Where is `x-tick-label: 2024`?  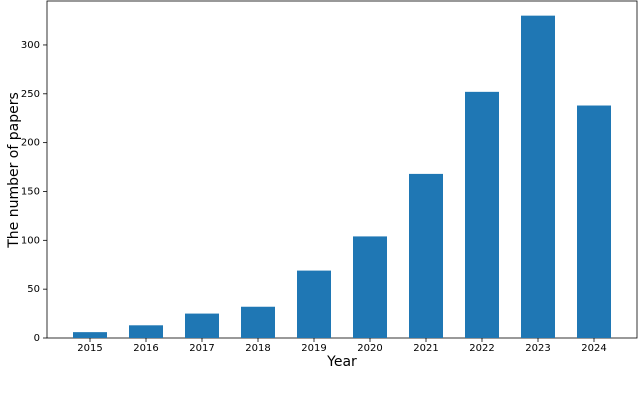
x-tick-label: 2024 is located at coordinates (593, 348).